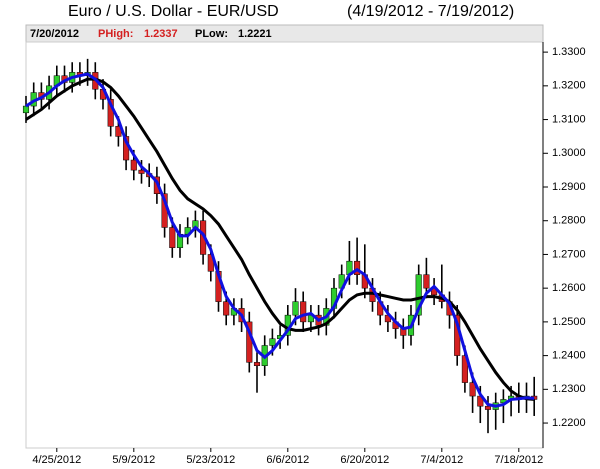 This screenshot has height=469, width=600. Describe the element at coordinates (287, 460) in the screenshot. I see `x-tick-label: 6/6/2012` at that location.